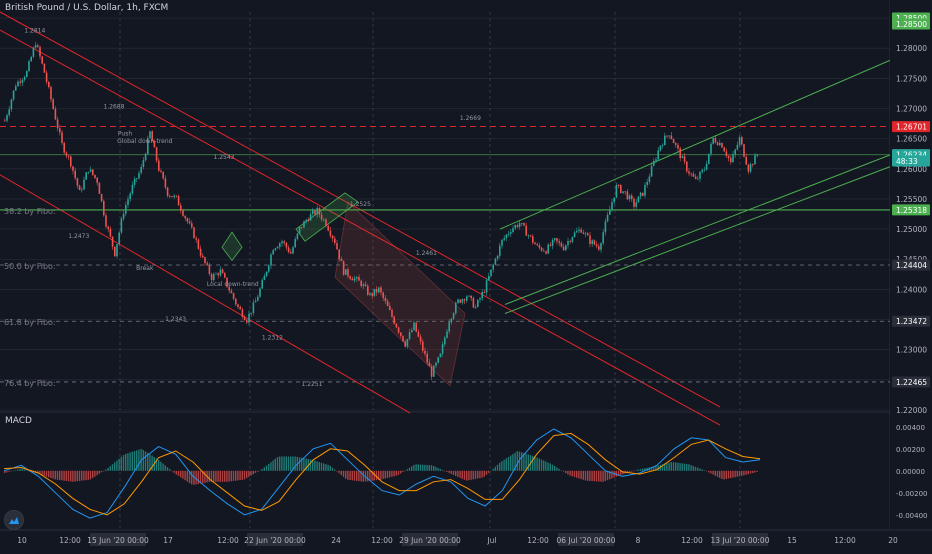 This screenshot has height=554, width=932. I want to click on price-tick: 1.27500, so click(911, 78).